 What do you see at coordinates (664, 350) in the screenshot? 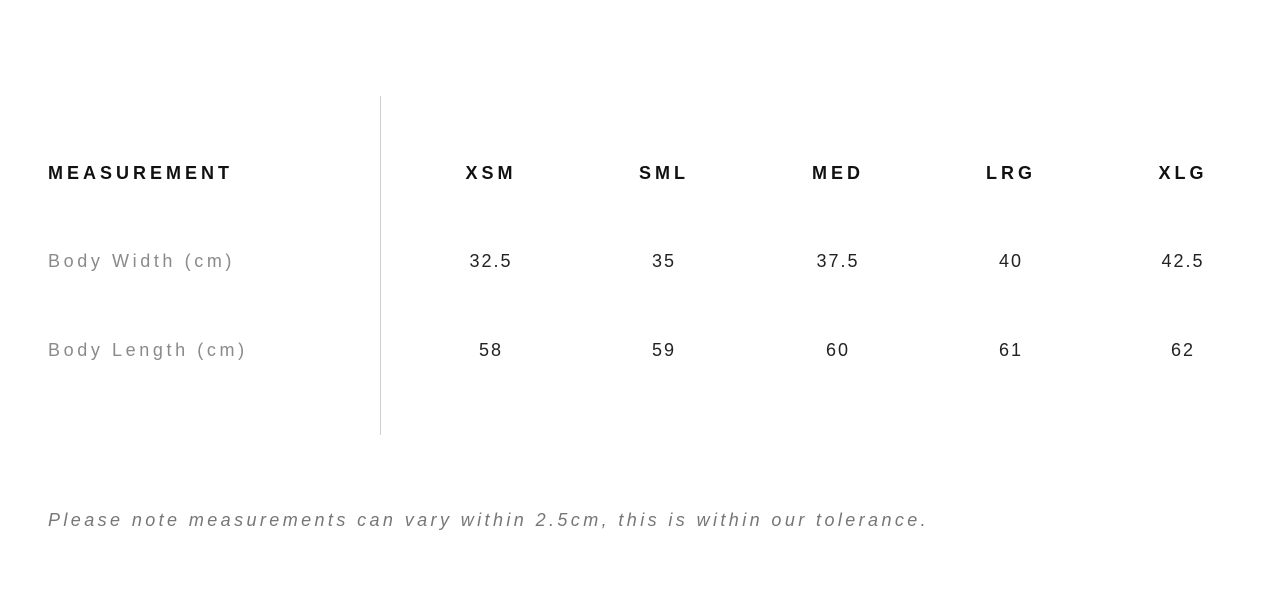
I see `cell-value: 59` at bounding box center [664, 350].